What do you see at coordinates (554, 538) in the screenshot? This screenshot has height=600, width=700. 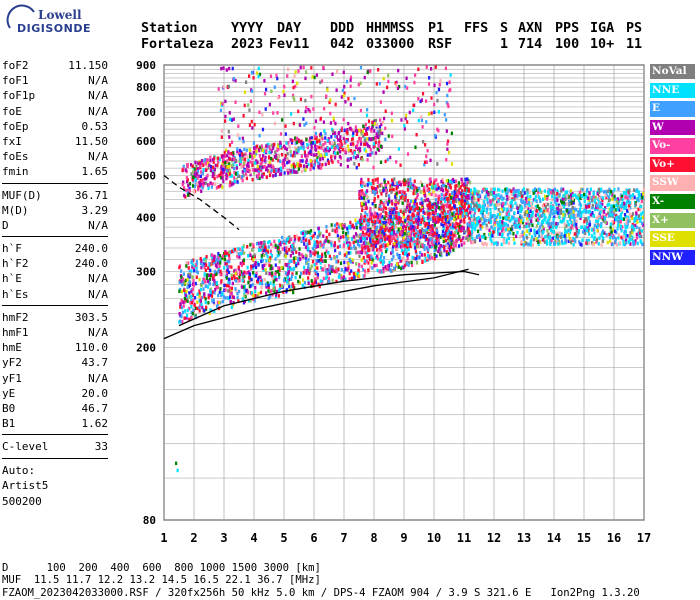 I see `x-tick-label: 14` at bounding box center [554, 538].